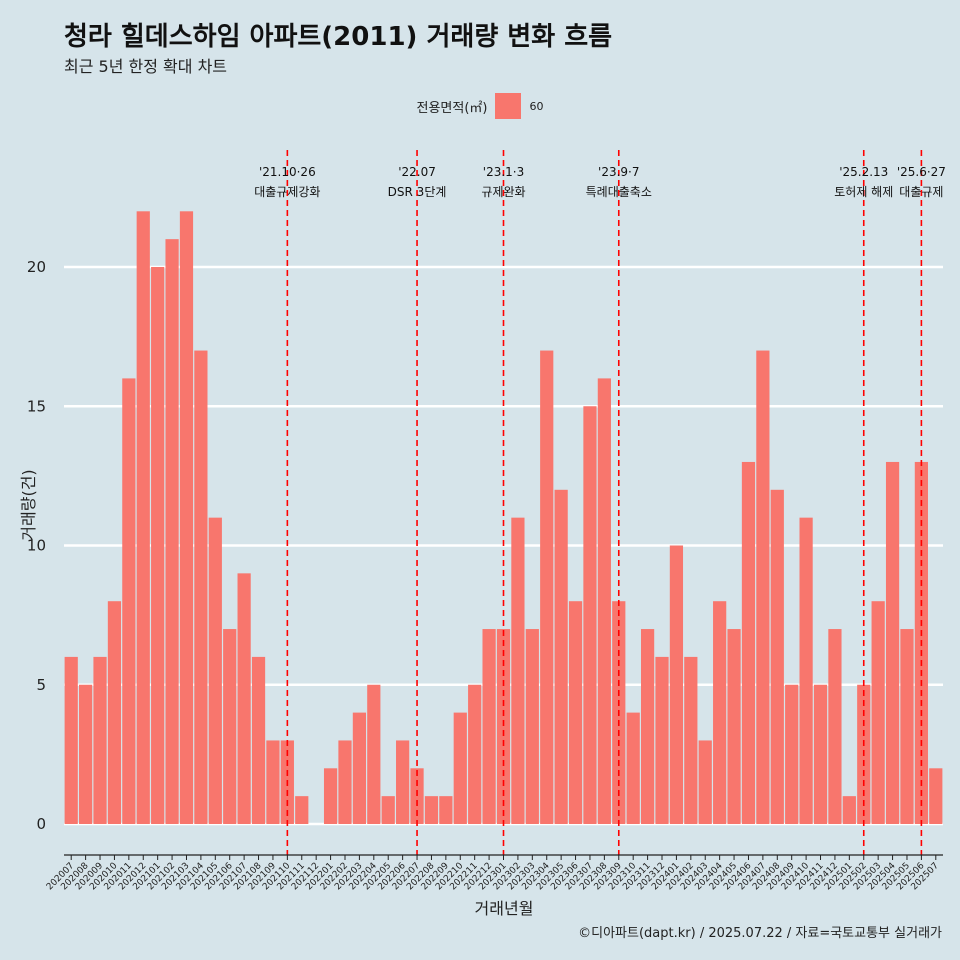 This screenshot has width=960, height=960. Describe the element at coordinates (417, 192) in the screenshot. I see `annotation-label: DSR 3단계` at that location.